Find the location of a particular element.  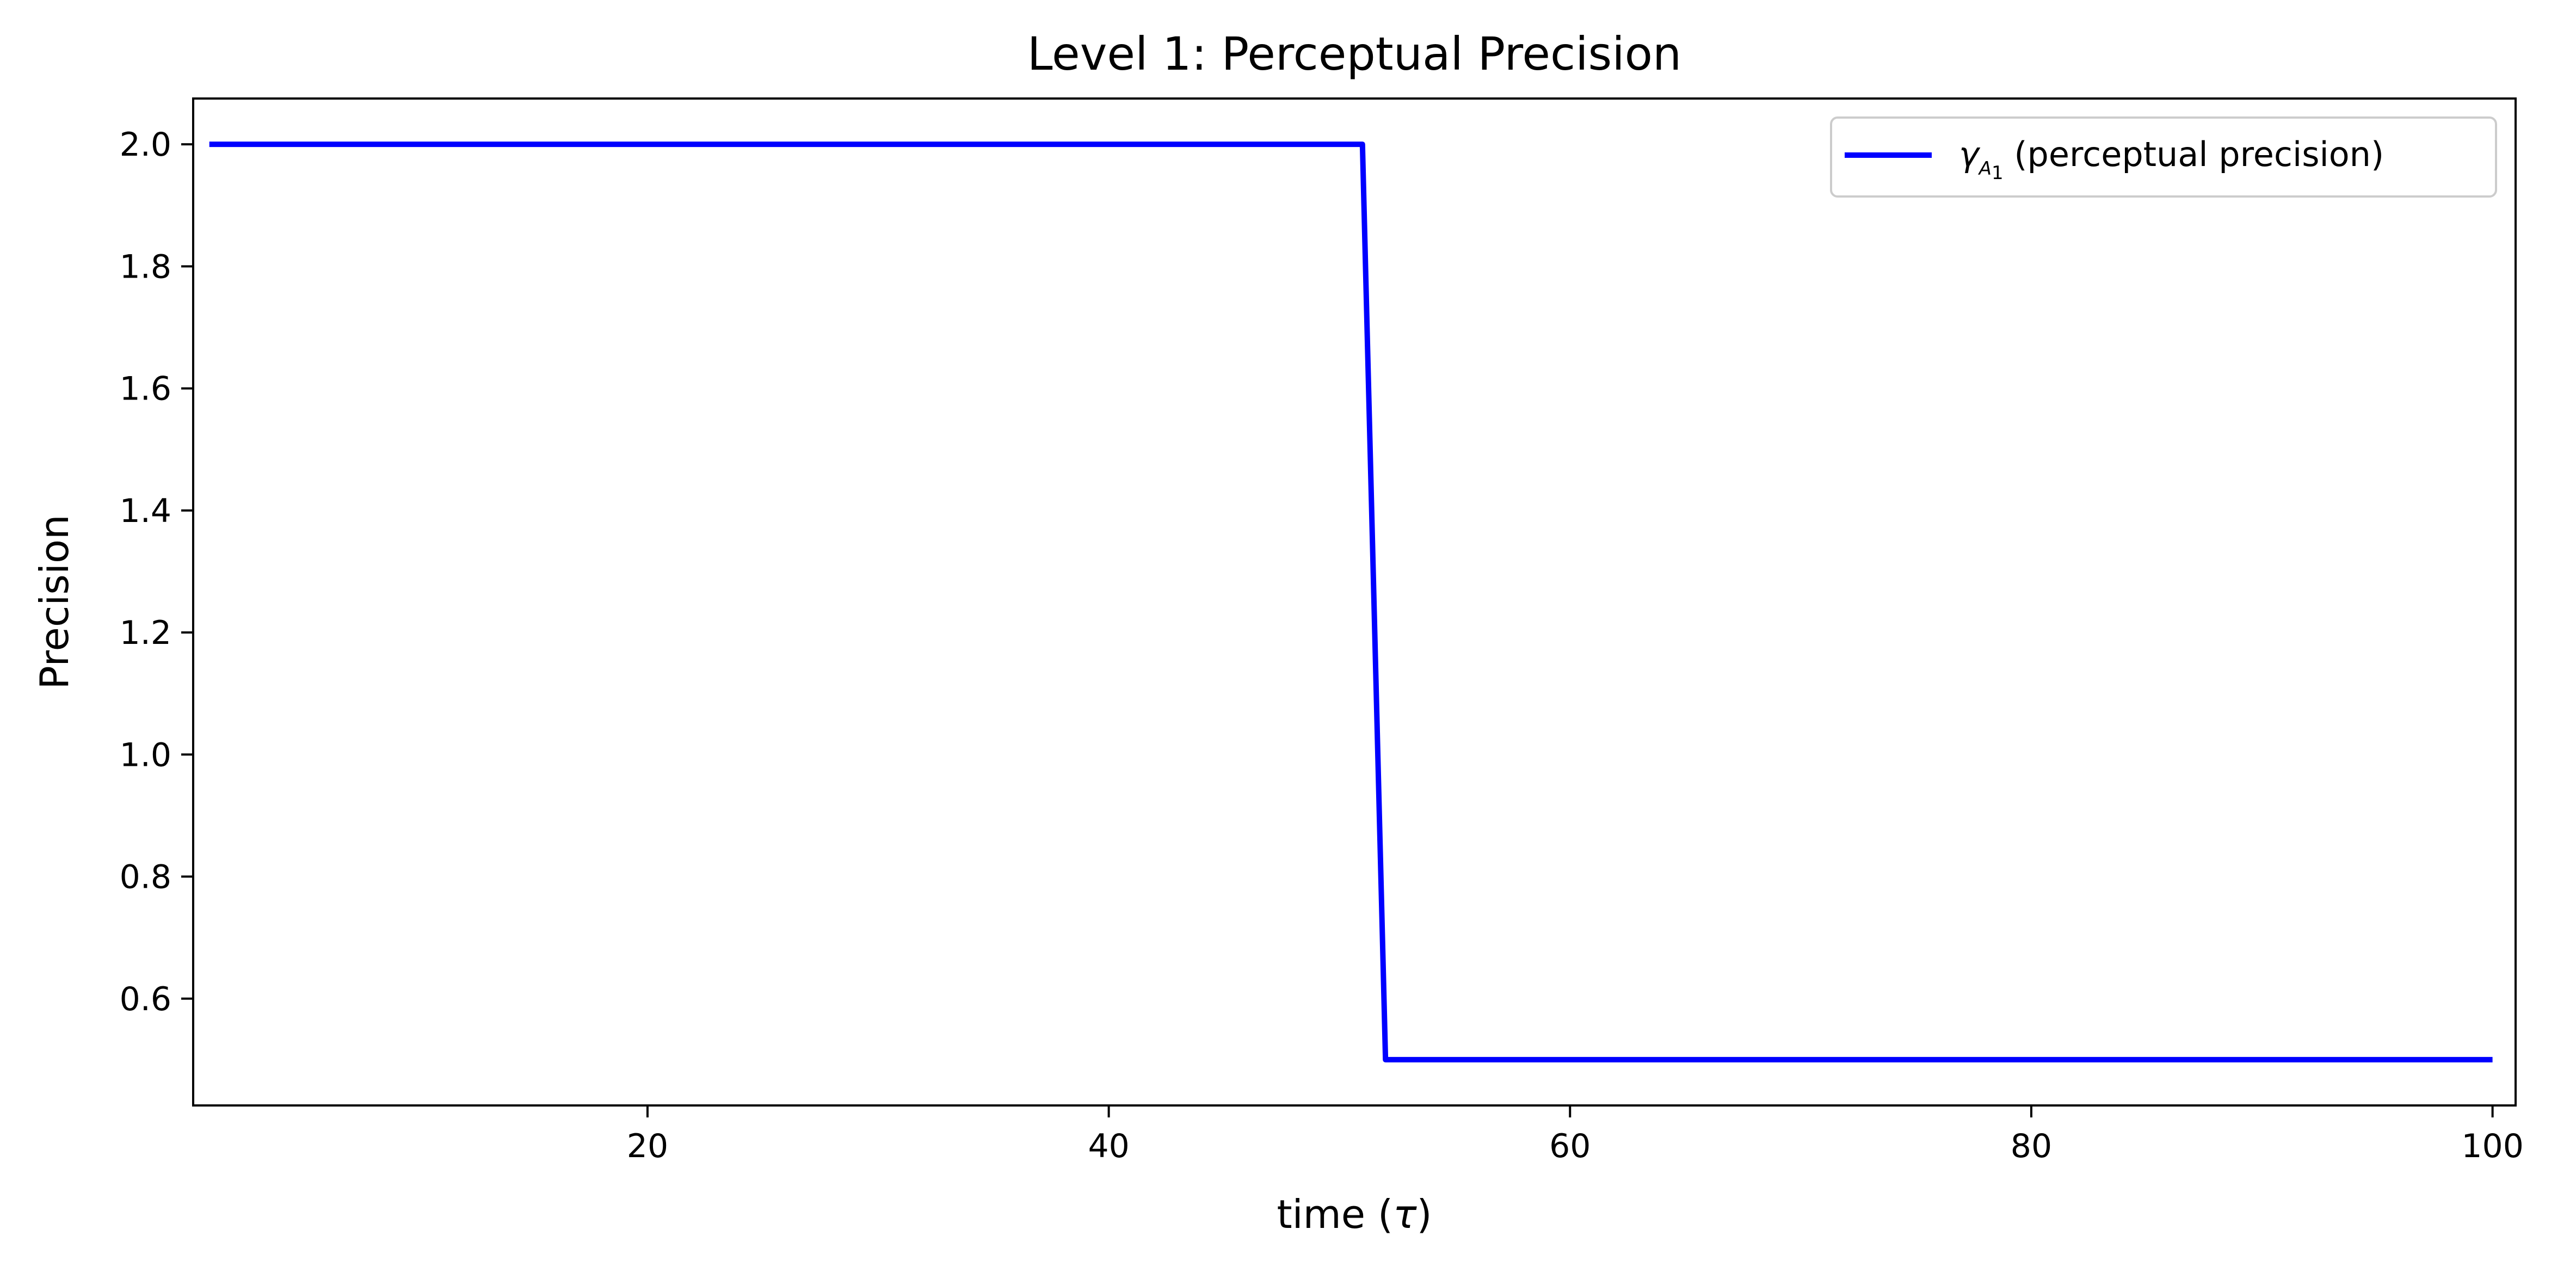

y-tick-label: 2.0 is located at coordinates (145, 145).